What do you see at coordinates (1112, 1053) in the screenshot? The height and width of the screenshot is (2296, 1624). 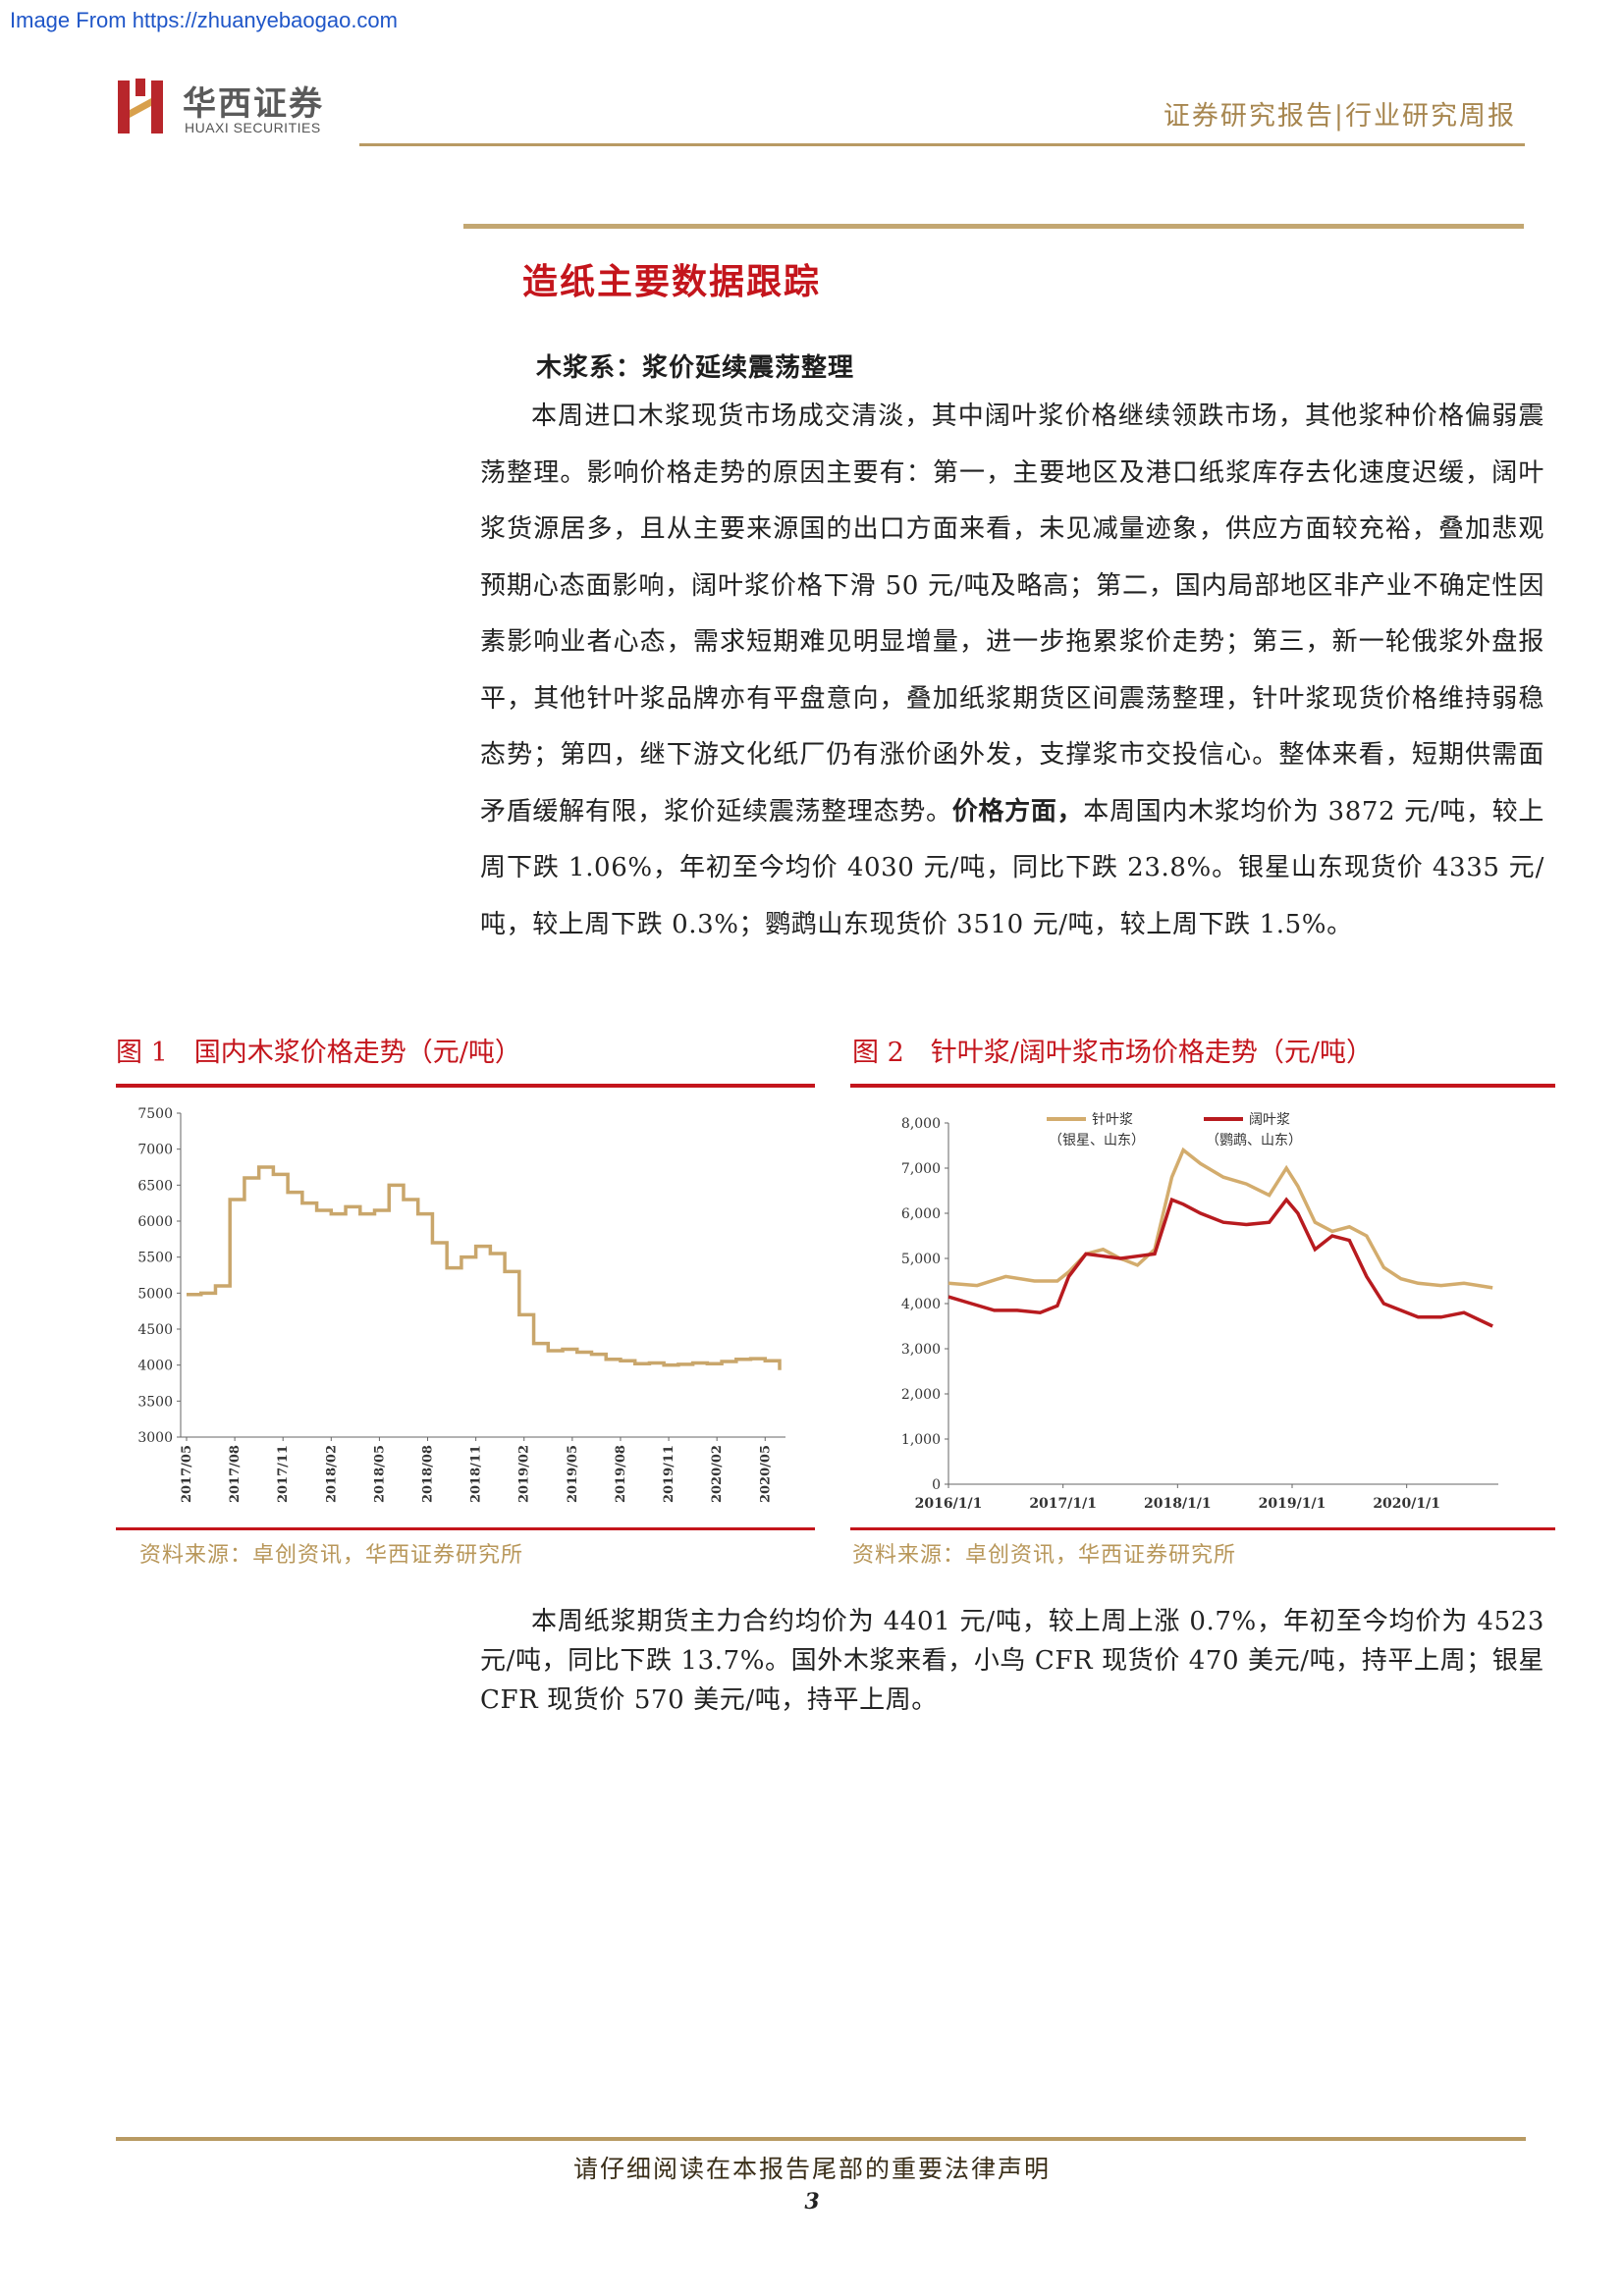 I see `figure-2-title: 图 2 针叶浆/阔叶浆市场价格走势（元/吨）` at bounding box center [1112, 1053].